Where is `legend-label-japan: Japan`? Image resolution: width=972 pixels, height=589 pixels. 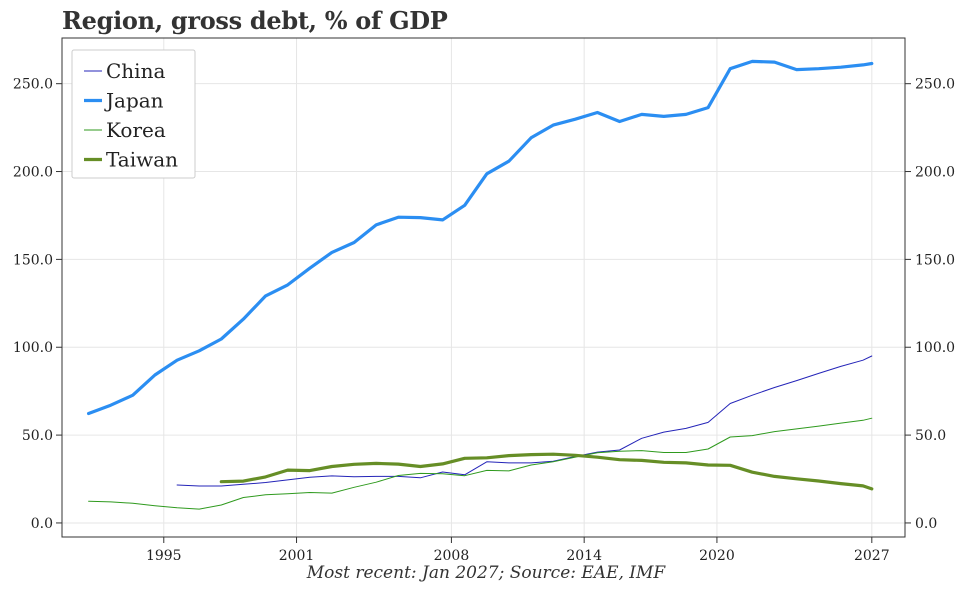 legend-label-japan: Japan is located at coordinates (134, 101).